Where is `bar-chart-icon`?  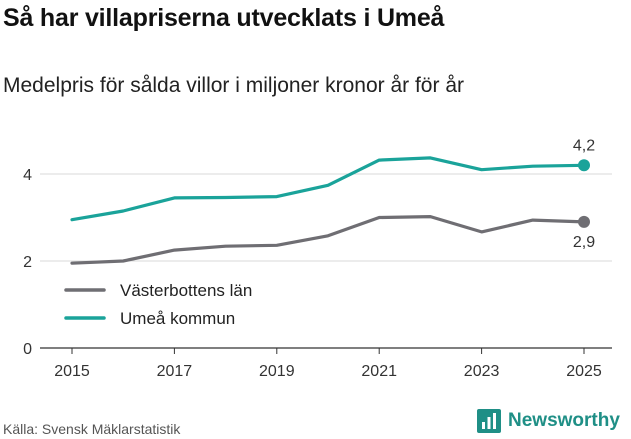 bar-chart-icon is located at coordinates (489, 421).